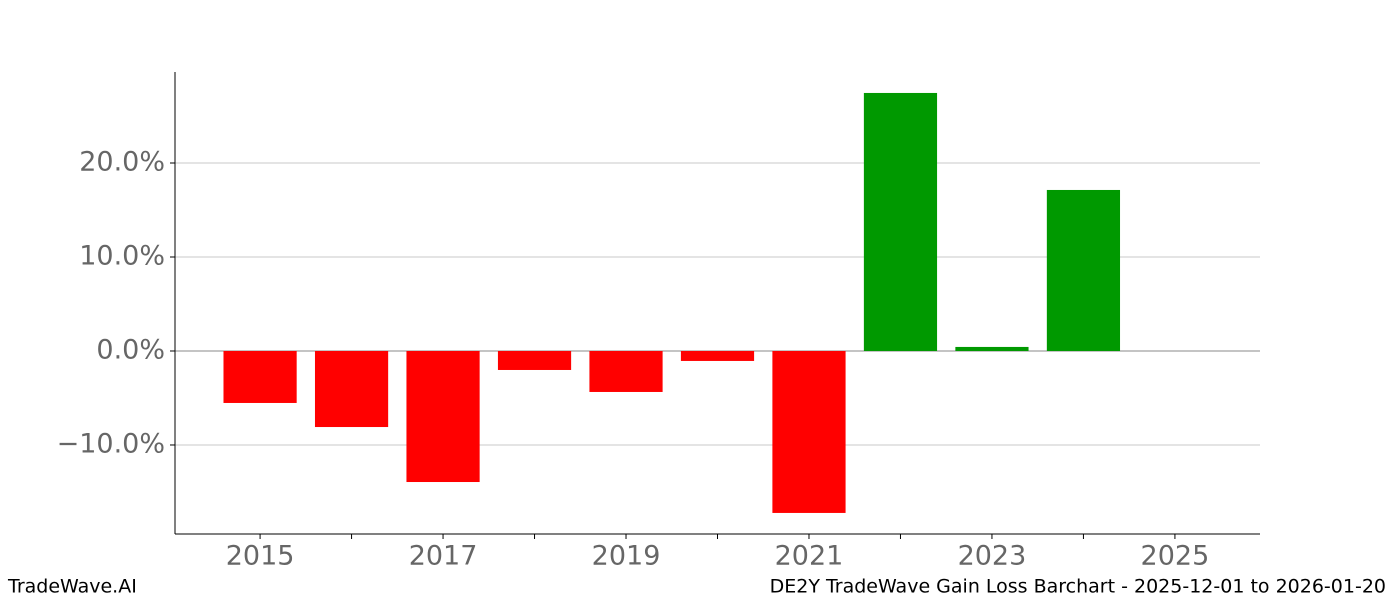 The width and height of the screenshot is (1400, 600). What do you see at coordinates (122, 255) in the screenshot?
I see `y-tick-label: 10.0%` at bounding box center [122, 255].